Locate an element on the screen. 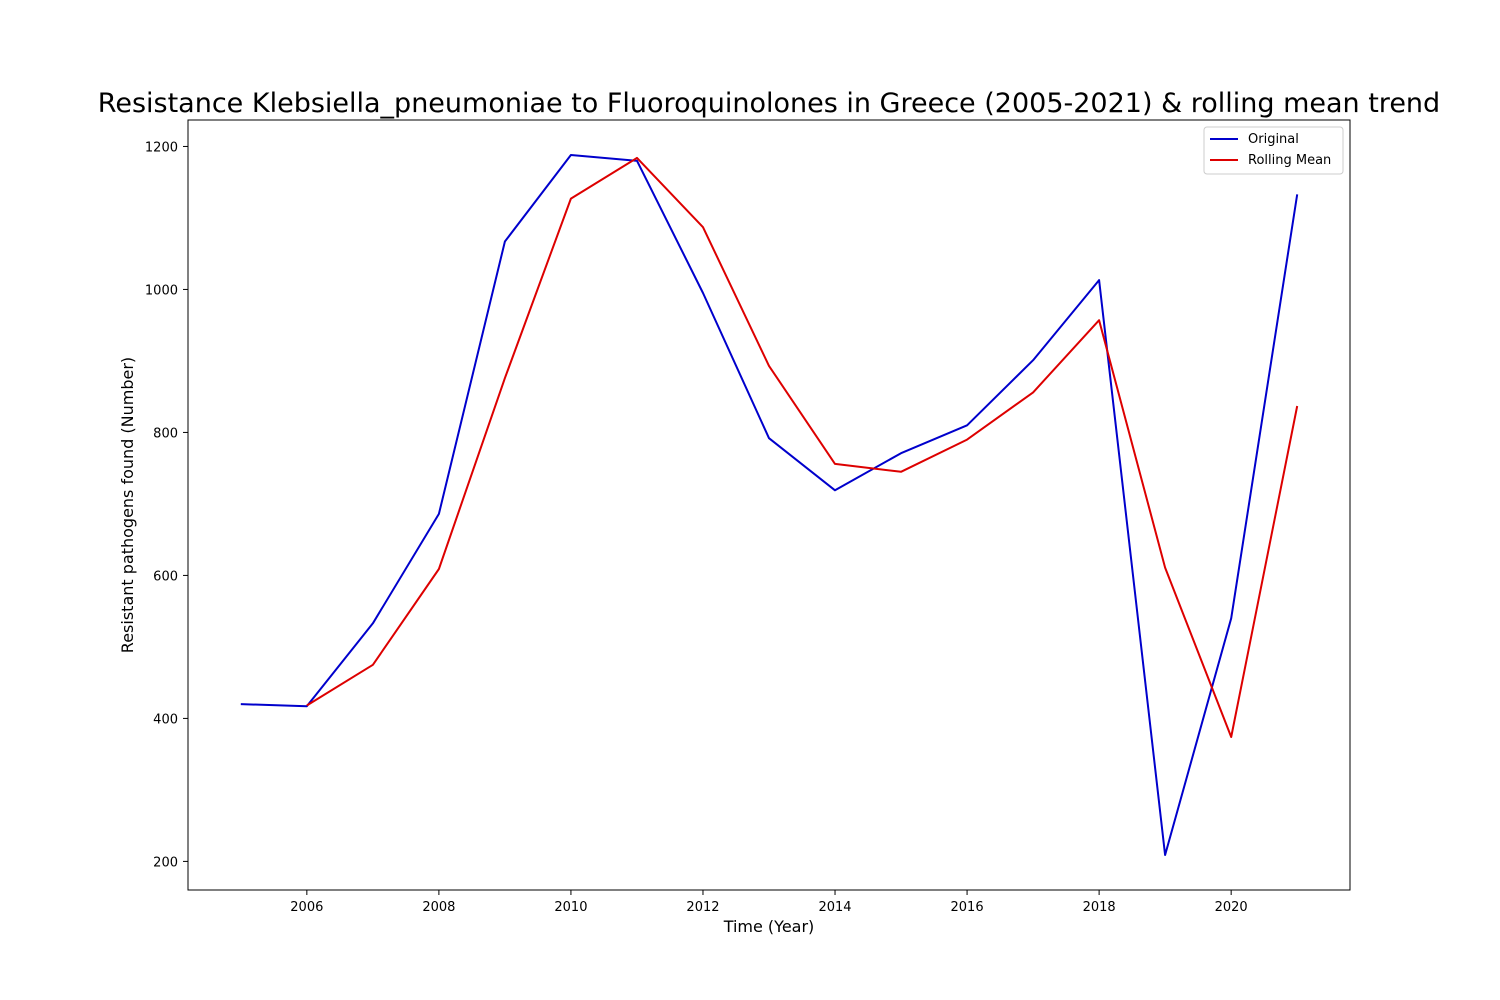 This screenshot has height=1000, width=1500. y-tick-label: 1200 is located at coordinates (161, 147).